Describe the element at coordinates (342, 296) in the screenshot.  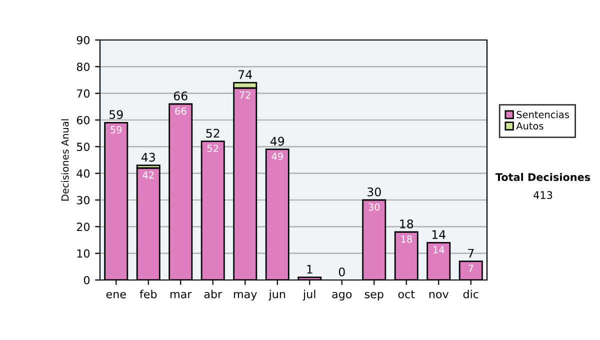
I see `x-tick-label: ago` at that location.